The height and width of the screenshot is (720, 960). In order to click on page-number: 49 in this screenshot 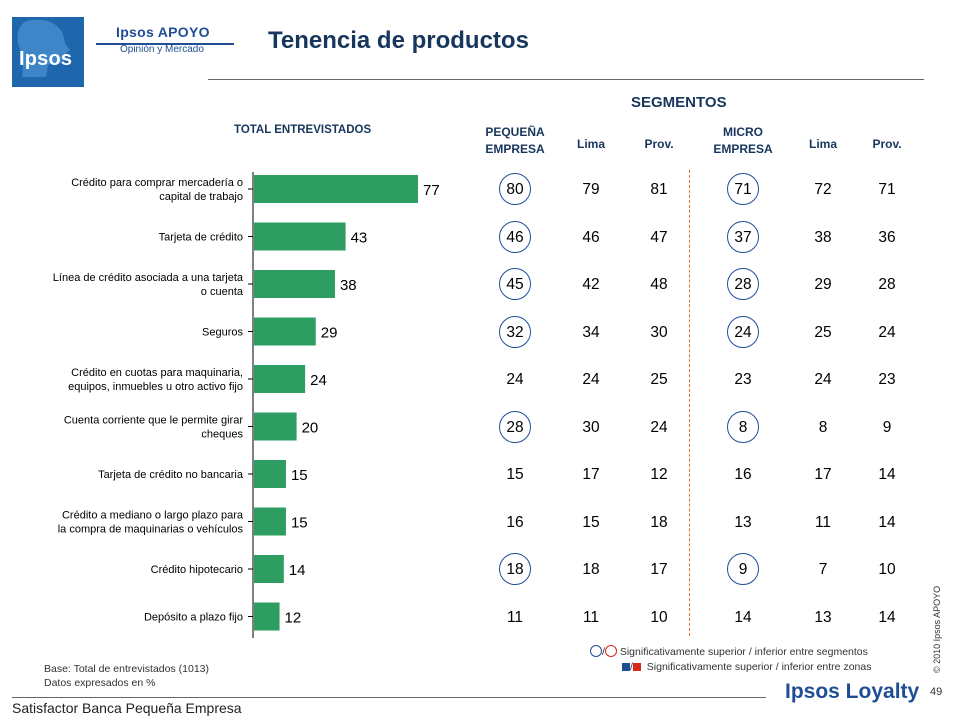, I will do `click(936, 692)`.